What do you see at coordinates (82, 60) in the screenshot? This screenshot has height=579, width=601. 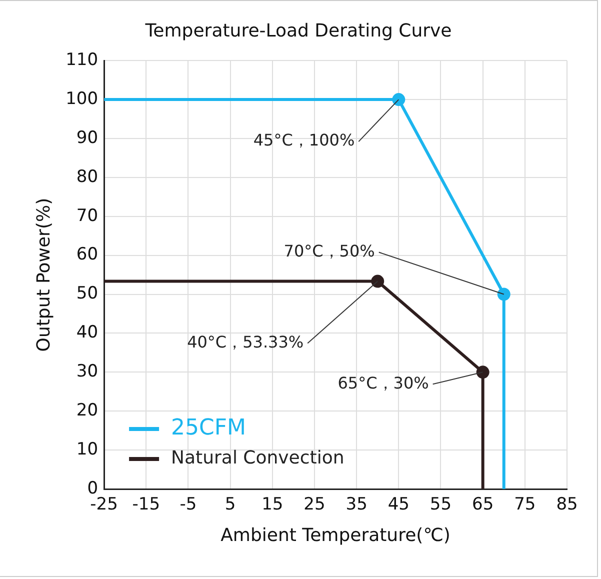 I see `y-tick-label: 110` at bounding box center [82, 60].